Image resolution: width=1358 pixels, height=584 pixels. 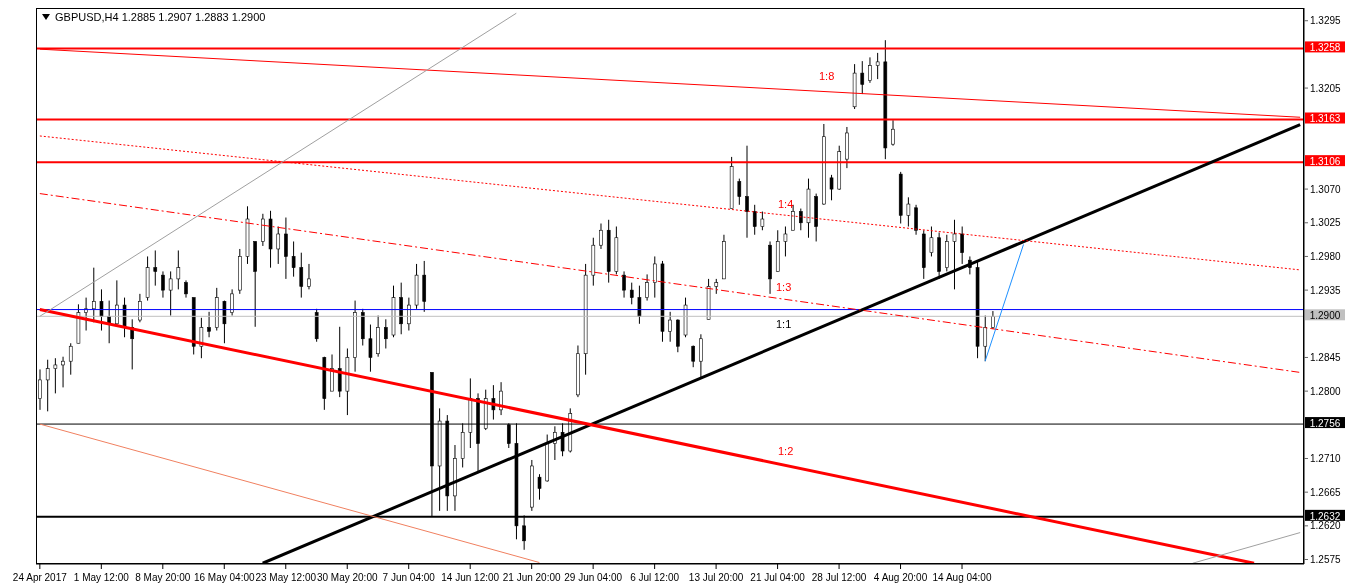 What do you see at coordinates (1326, 21) in the screenshot?
I see `y-tick-label: 1.3295` at bounding box center [1326, 21].